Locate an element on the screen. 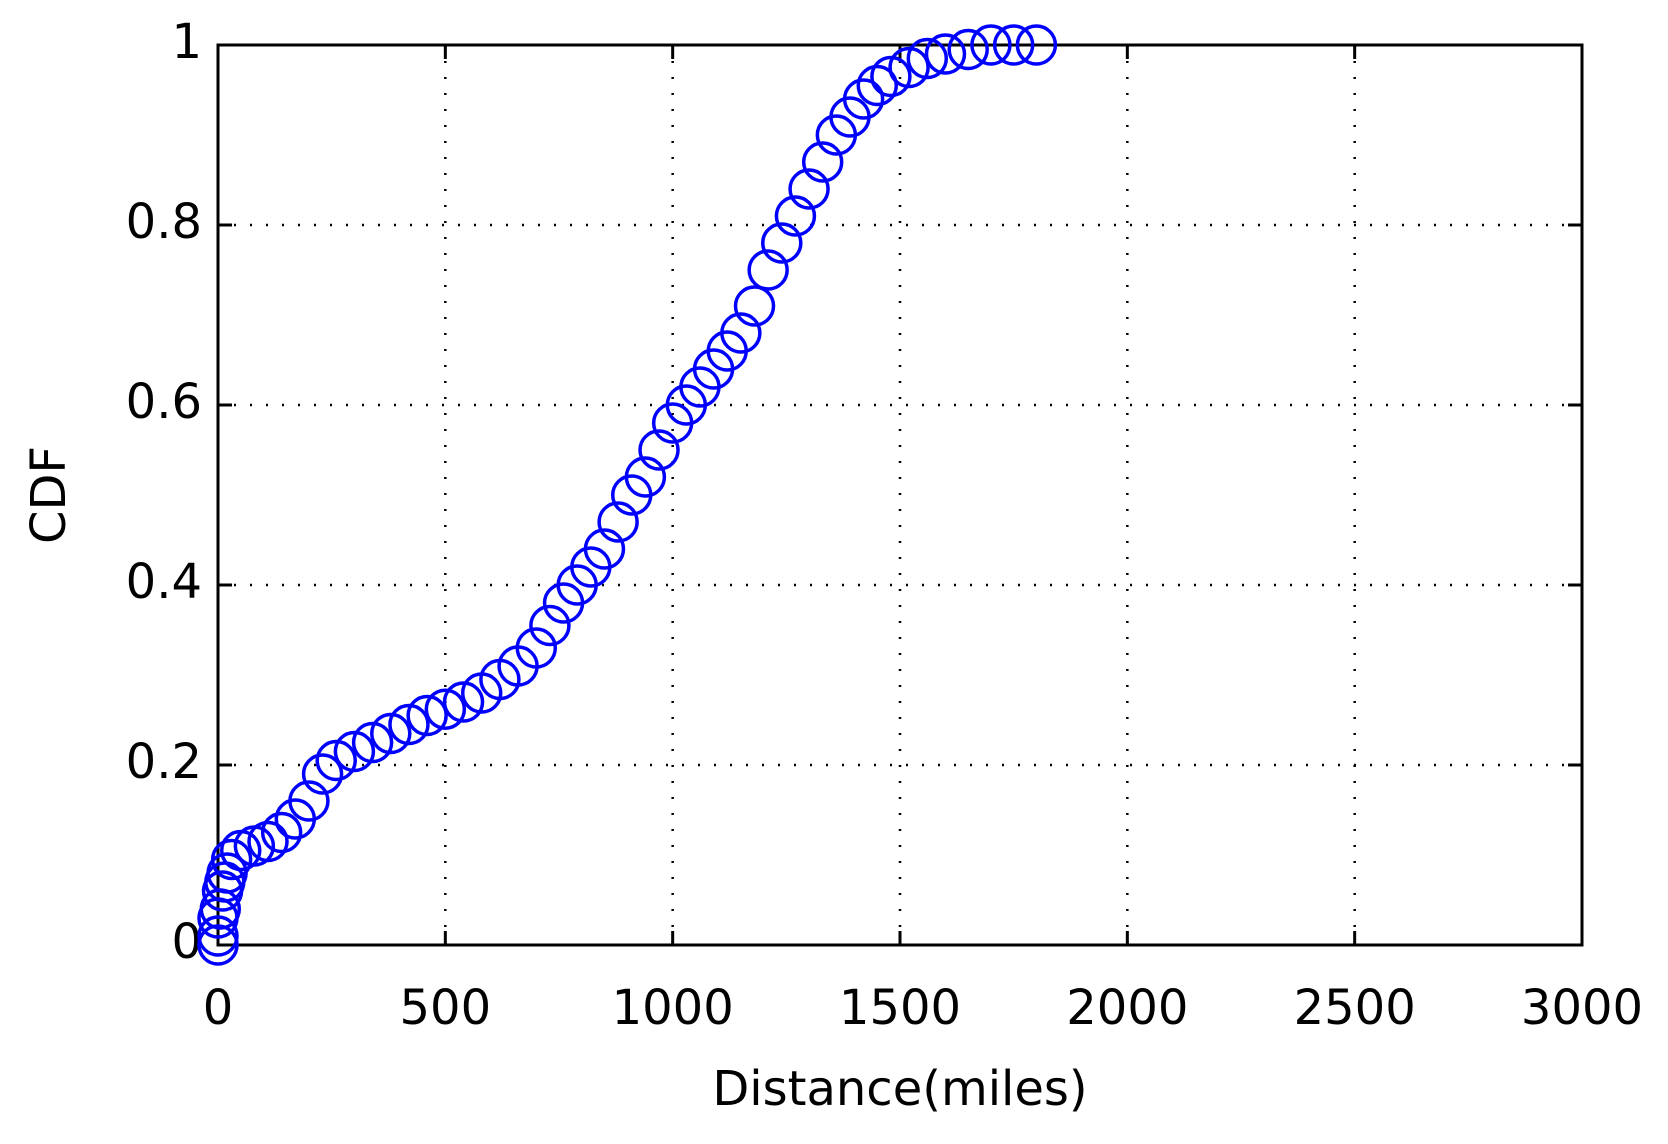 The image size is (1668, 1144). y-tick-label: 0.2 is located at coordinates (164, 762).